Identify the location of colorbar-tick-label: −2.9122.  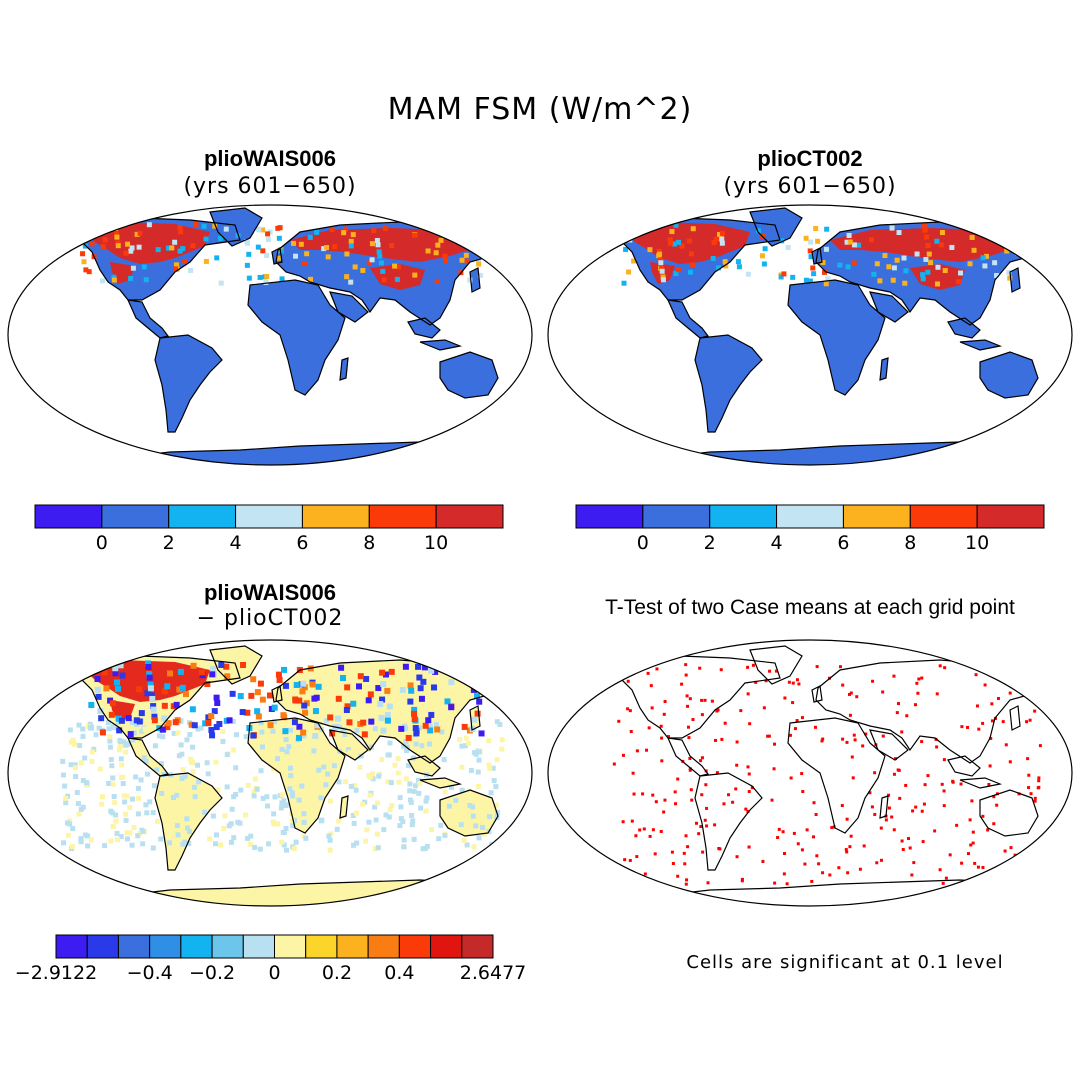
(56, 973).